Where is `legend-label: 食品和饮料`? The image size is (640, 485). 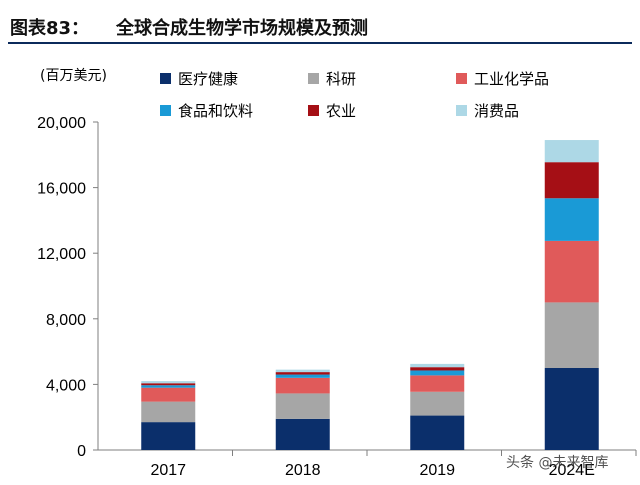
legend-label: 食品和饮料 is located at coordinates (215, 111).